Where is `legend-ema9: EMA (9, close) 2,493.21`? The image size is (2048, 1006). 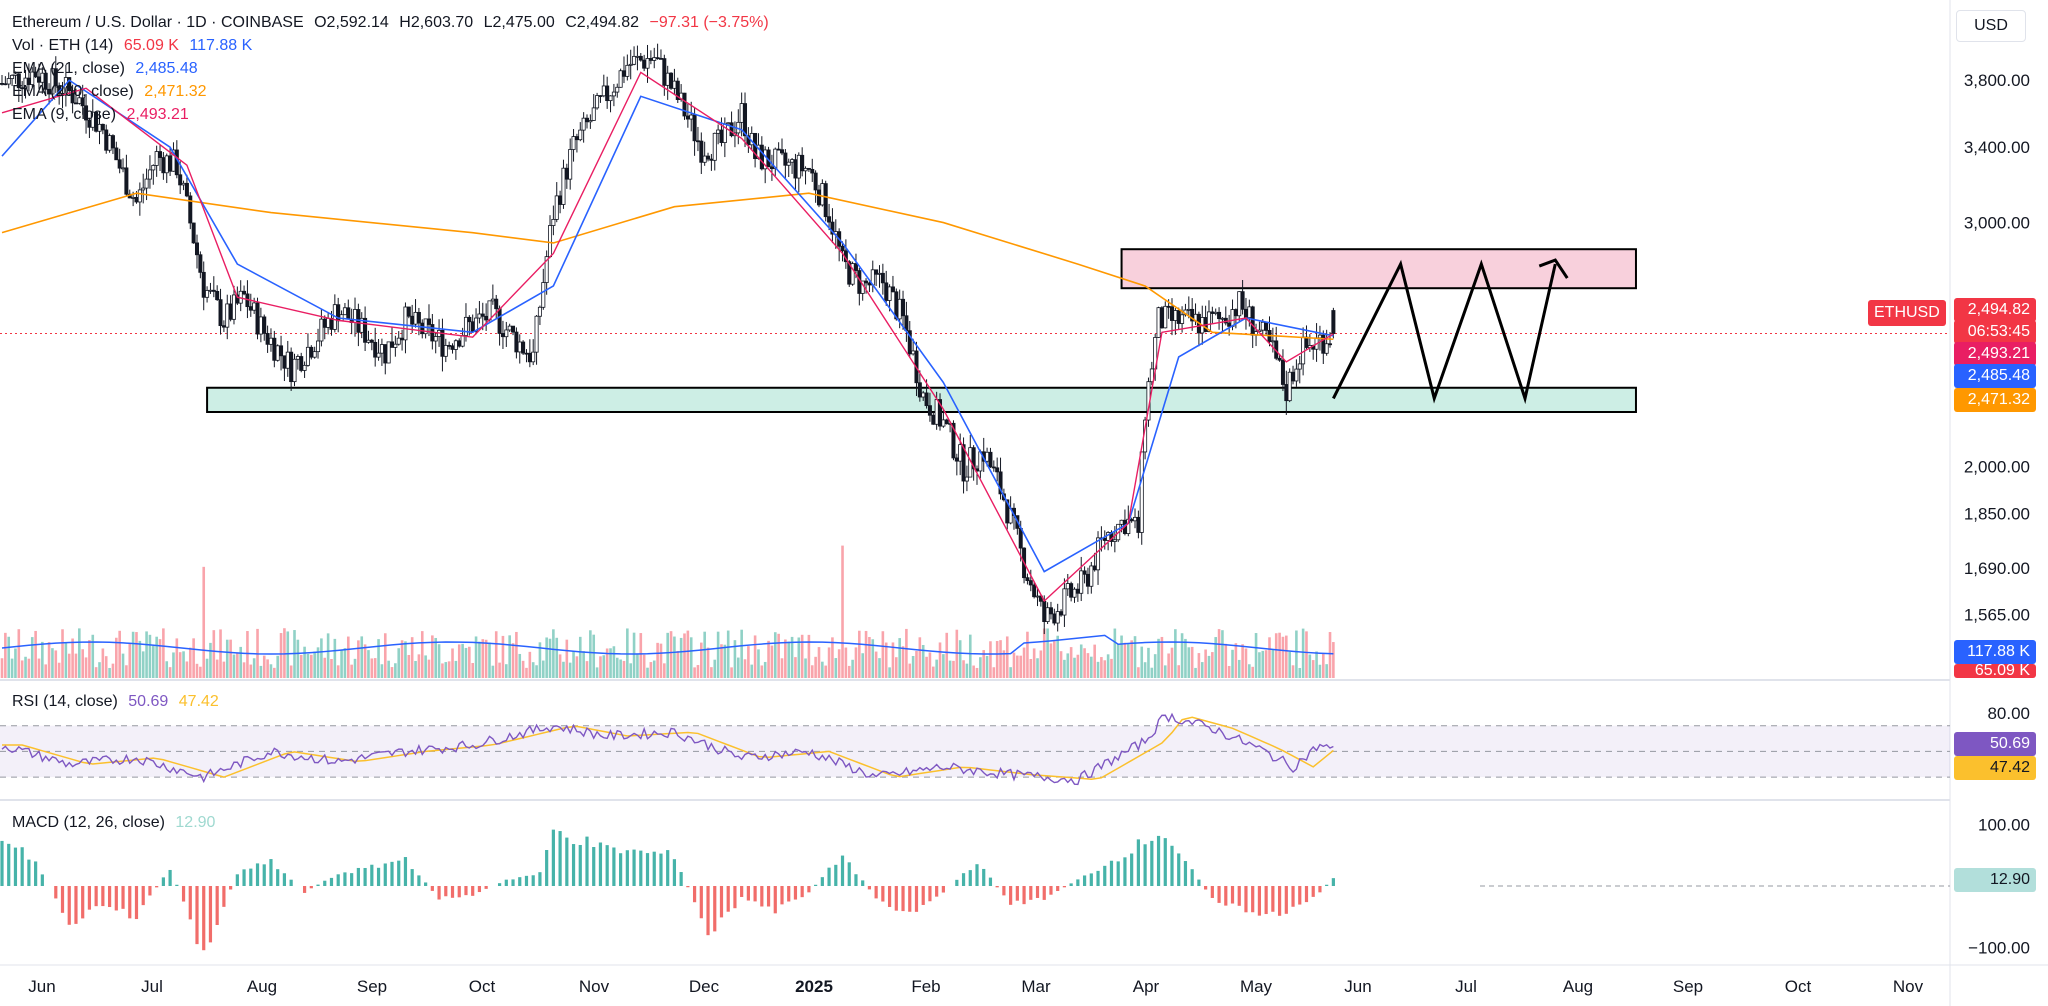 legend-ema9: EMA (9, close) 2,493.21 is located at coordinates (103, 115).